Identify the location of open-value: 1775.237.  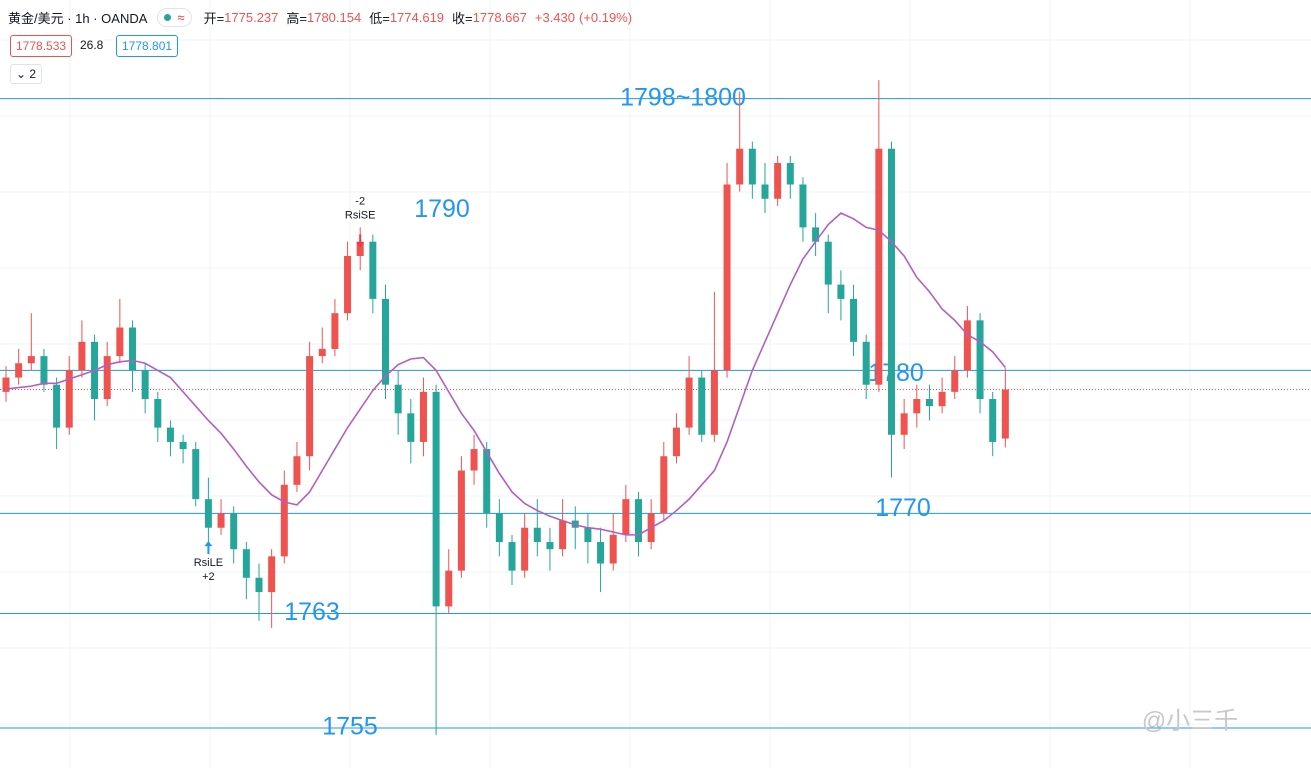
(251, 17).